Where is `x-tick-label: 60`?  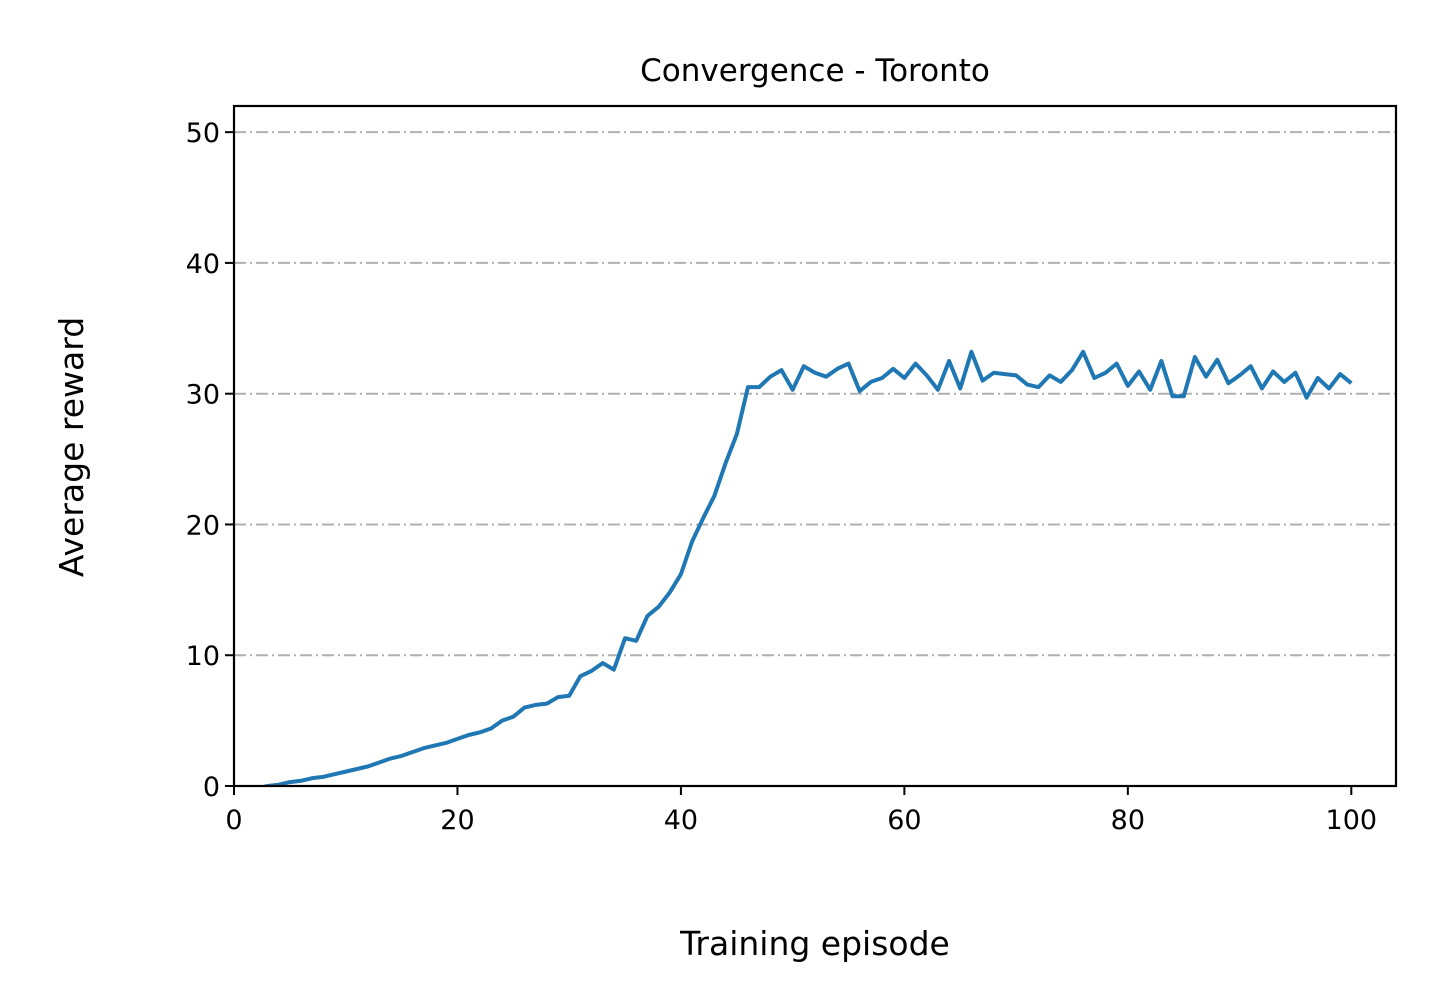
x-tick-label: 60 is located at coordinates (904, 820).